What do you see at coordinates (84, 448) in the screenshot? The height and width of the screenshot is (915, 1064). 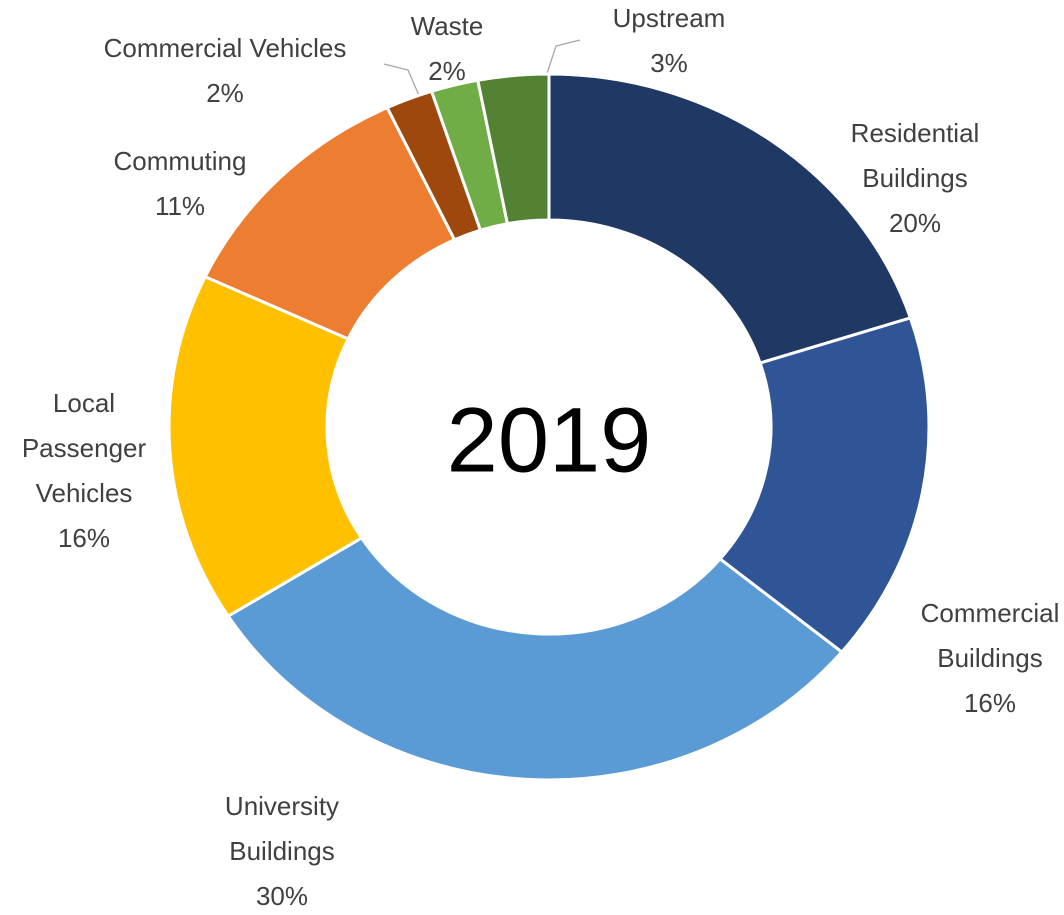 I see `segment-label: Local Passenger Vehicles` at bounding box center [84, 448].